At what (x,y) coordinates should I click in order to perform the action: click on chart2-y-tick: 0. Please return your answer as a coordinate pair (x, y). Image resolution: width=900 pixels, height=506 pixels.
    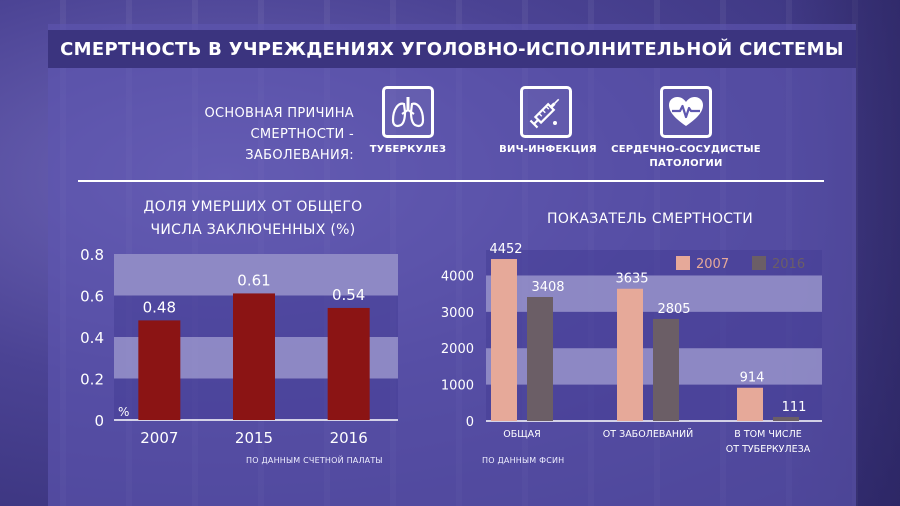
    Looking at the image, I should click on (470, 422).